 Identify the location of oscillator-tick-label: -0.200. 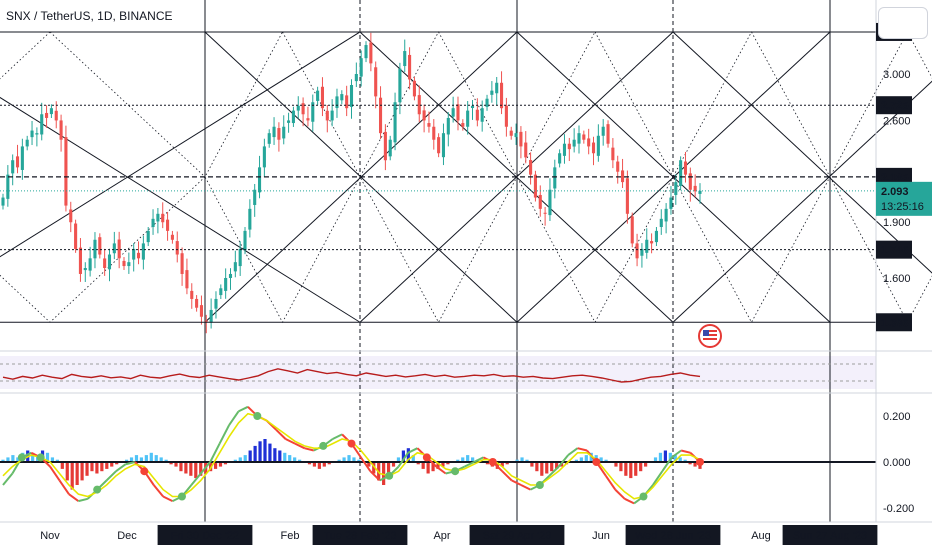
(898, 509).